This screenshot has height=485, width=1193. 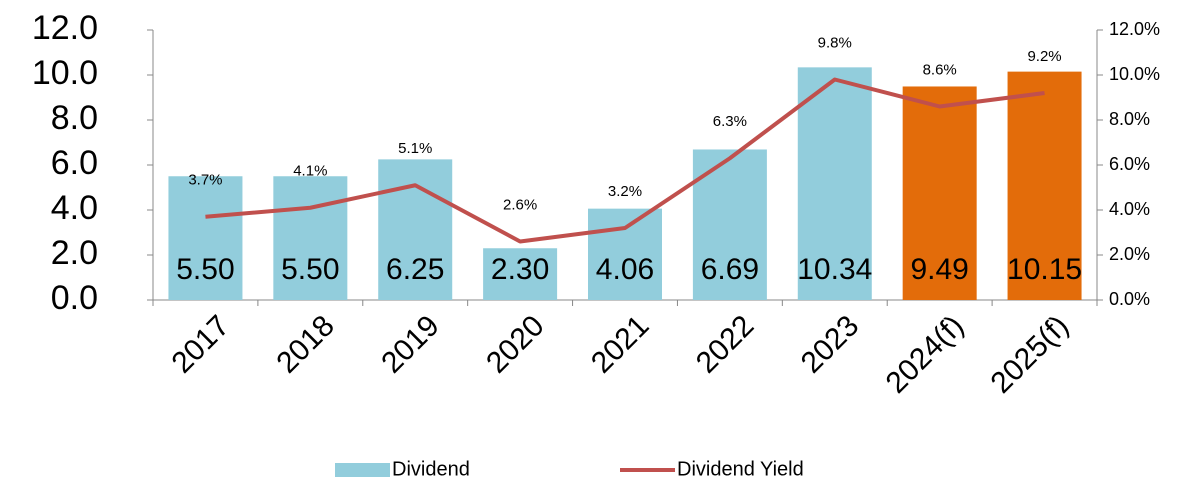 I want to click on y2-tick-label: 4.0%, so click(x=1129, y=209).